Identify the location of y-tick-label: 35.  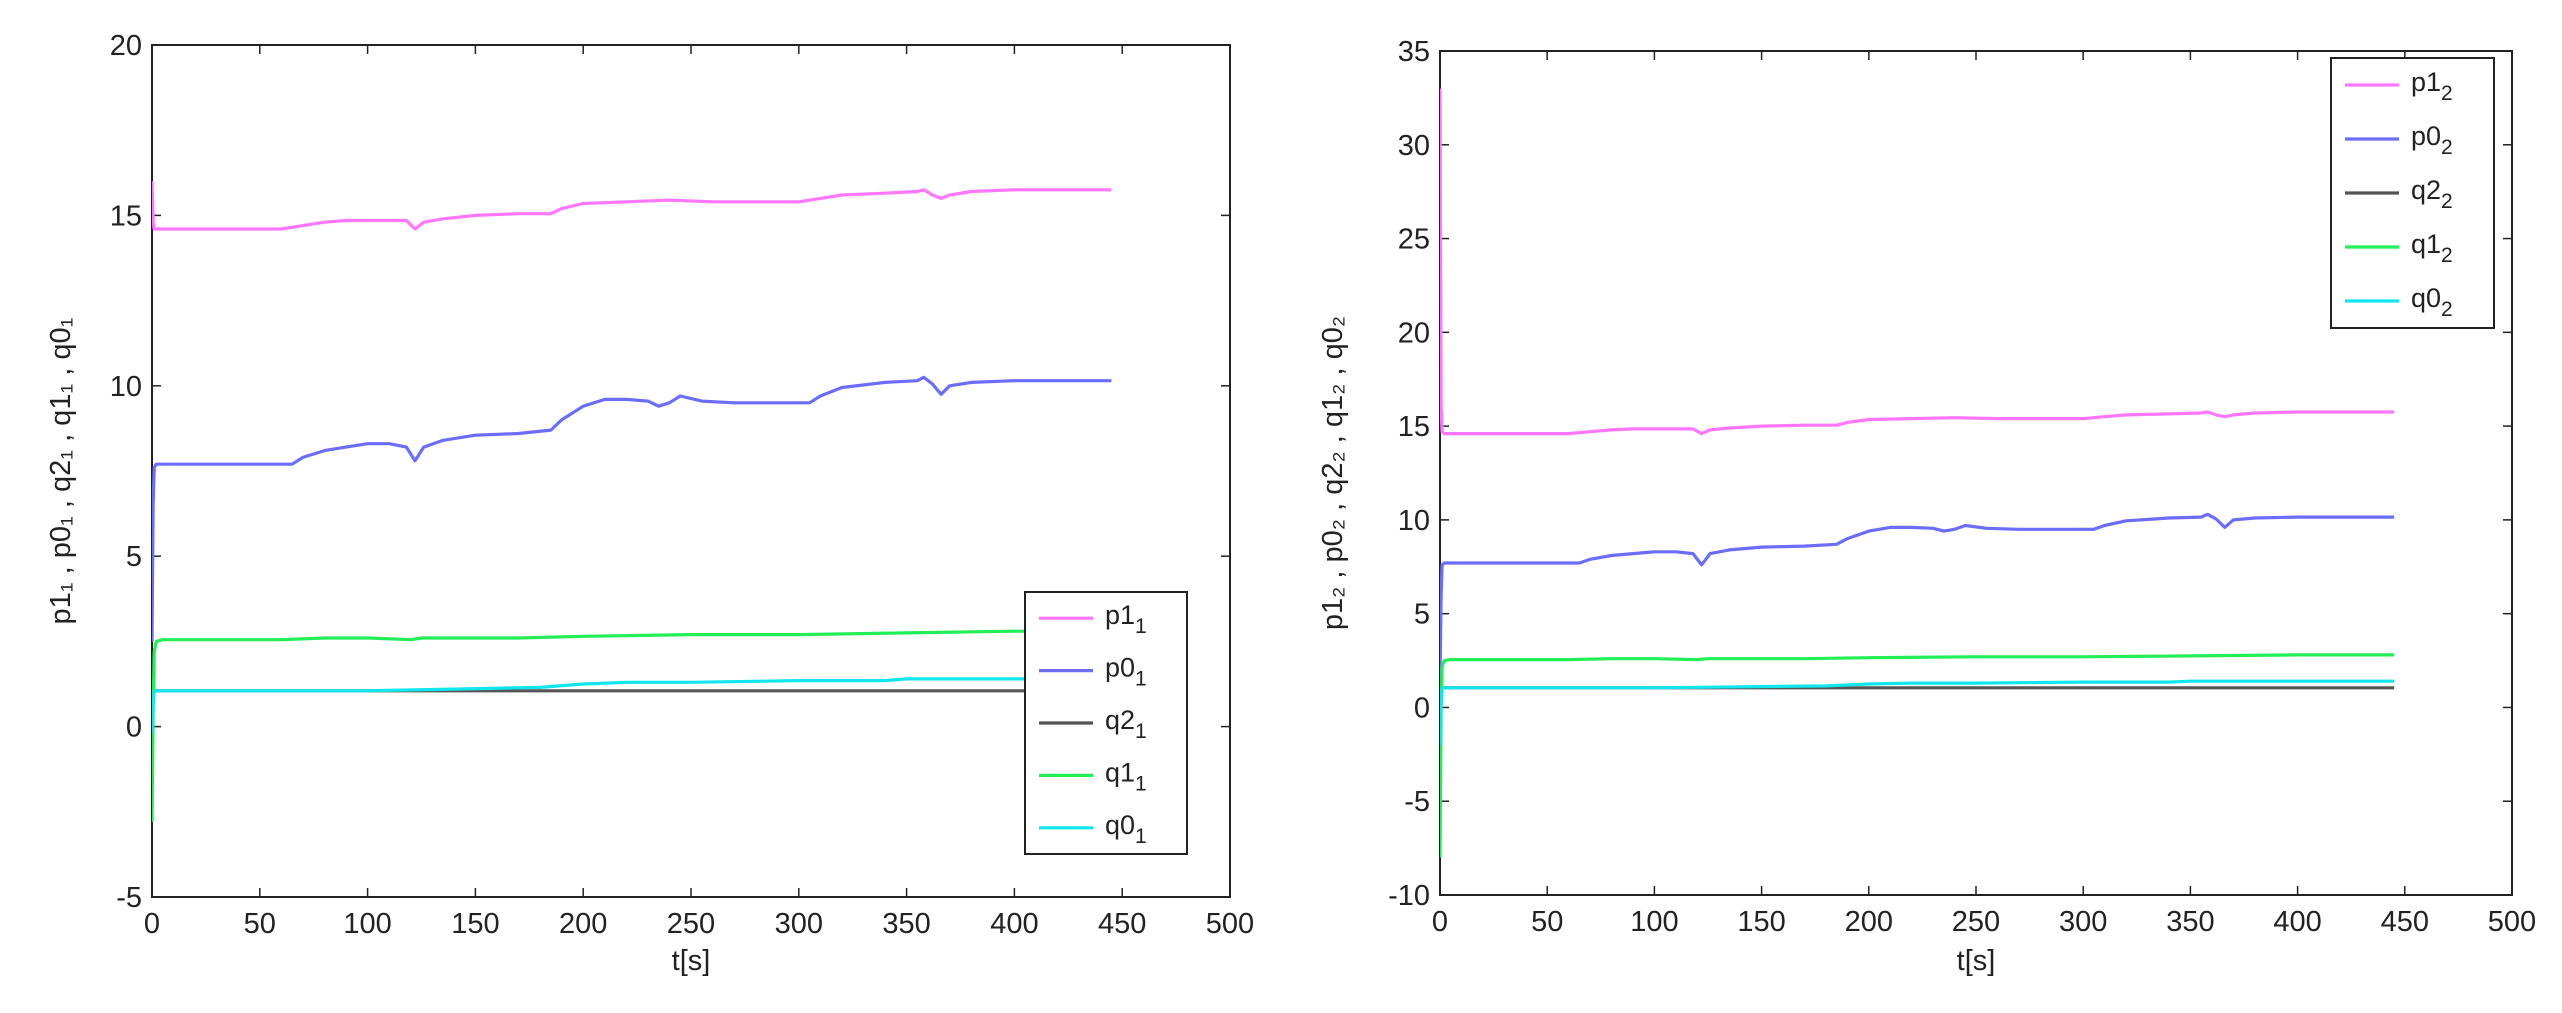
(1414, 52).